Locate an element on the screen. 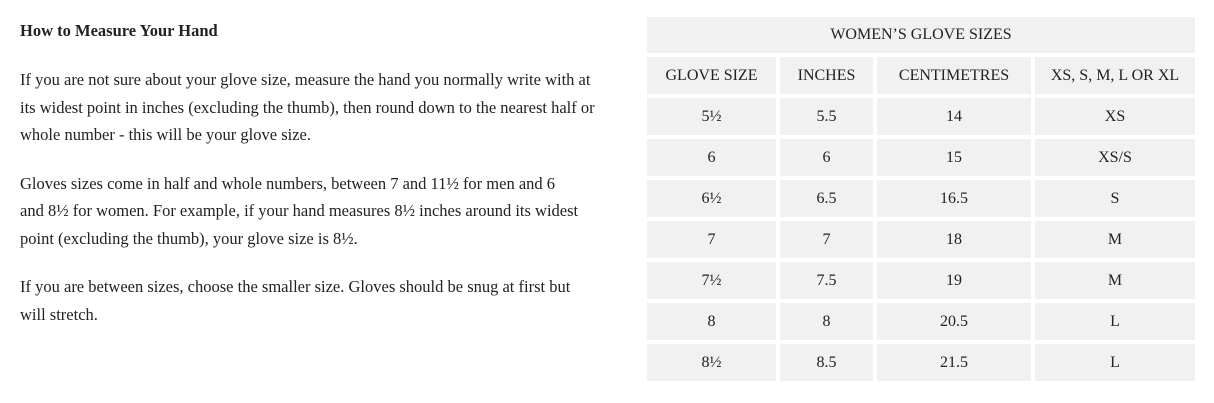 The height and width of the screenshot is (403, 1214). table-row: 7½ 7.5 19 M is located at coordinates (921, 280).